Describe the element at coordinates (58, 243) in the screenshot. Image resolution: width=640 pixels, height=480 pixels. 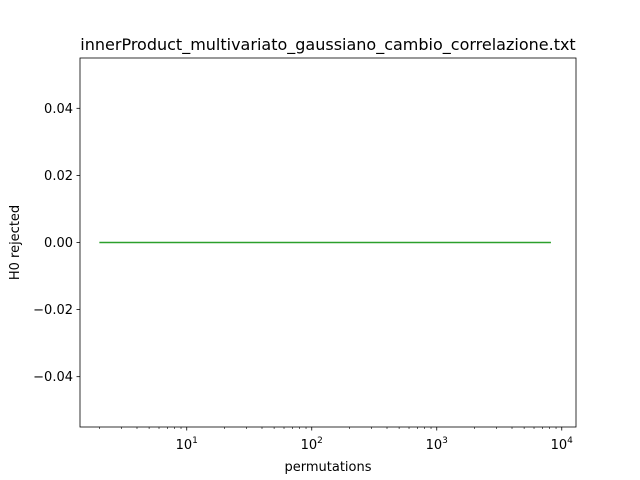
I see `y-tick-label: 0.00` at that location.